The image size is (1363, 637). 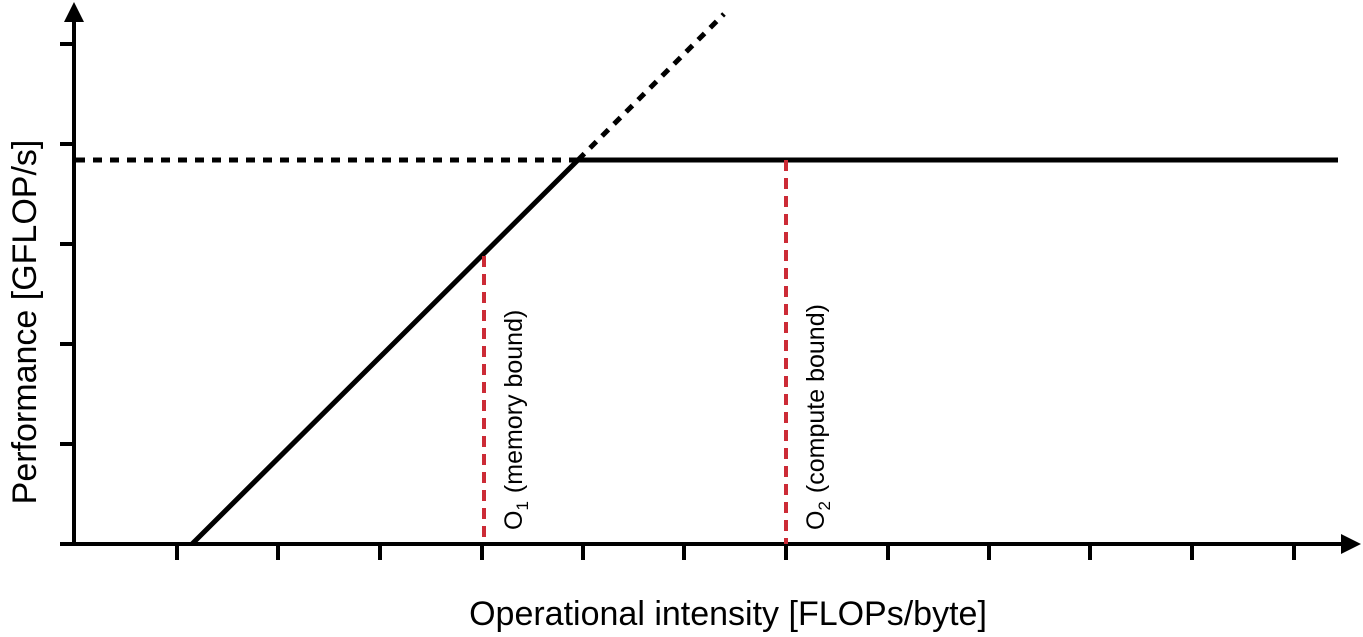 I want to click on x-axis, so click(x=710, y=547).